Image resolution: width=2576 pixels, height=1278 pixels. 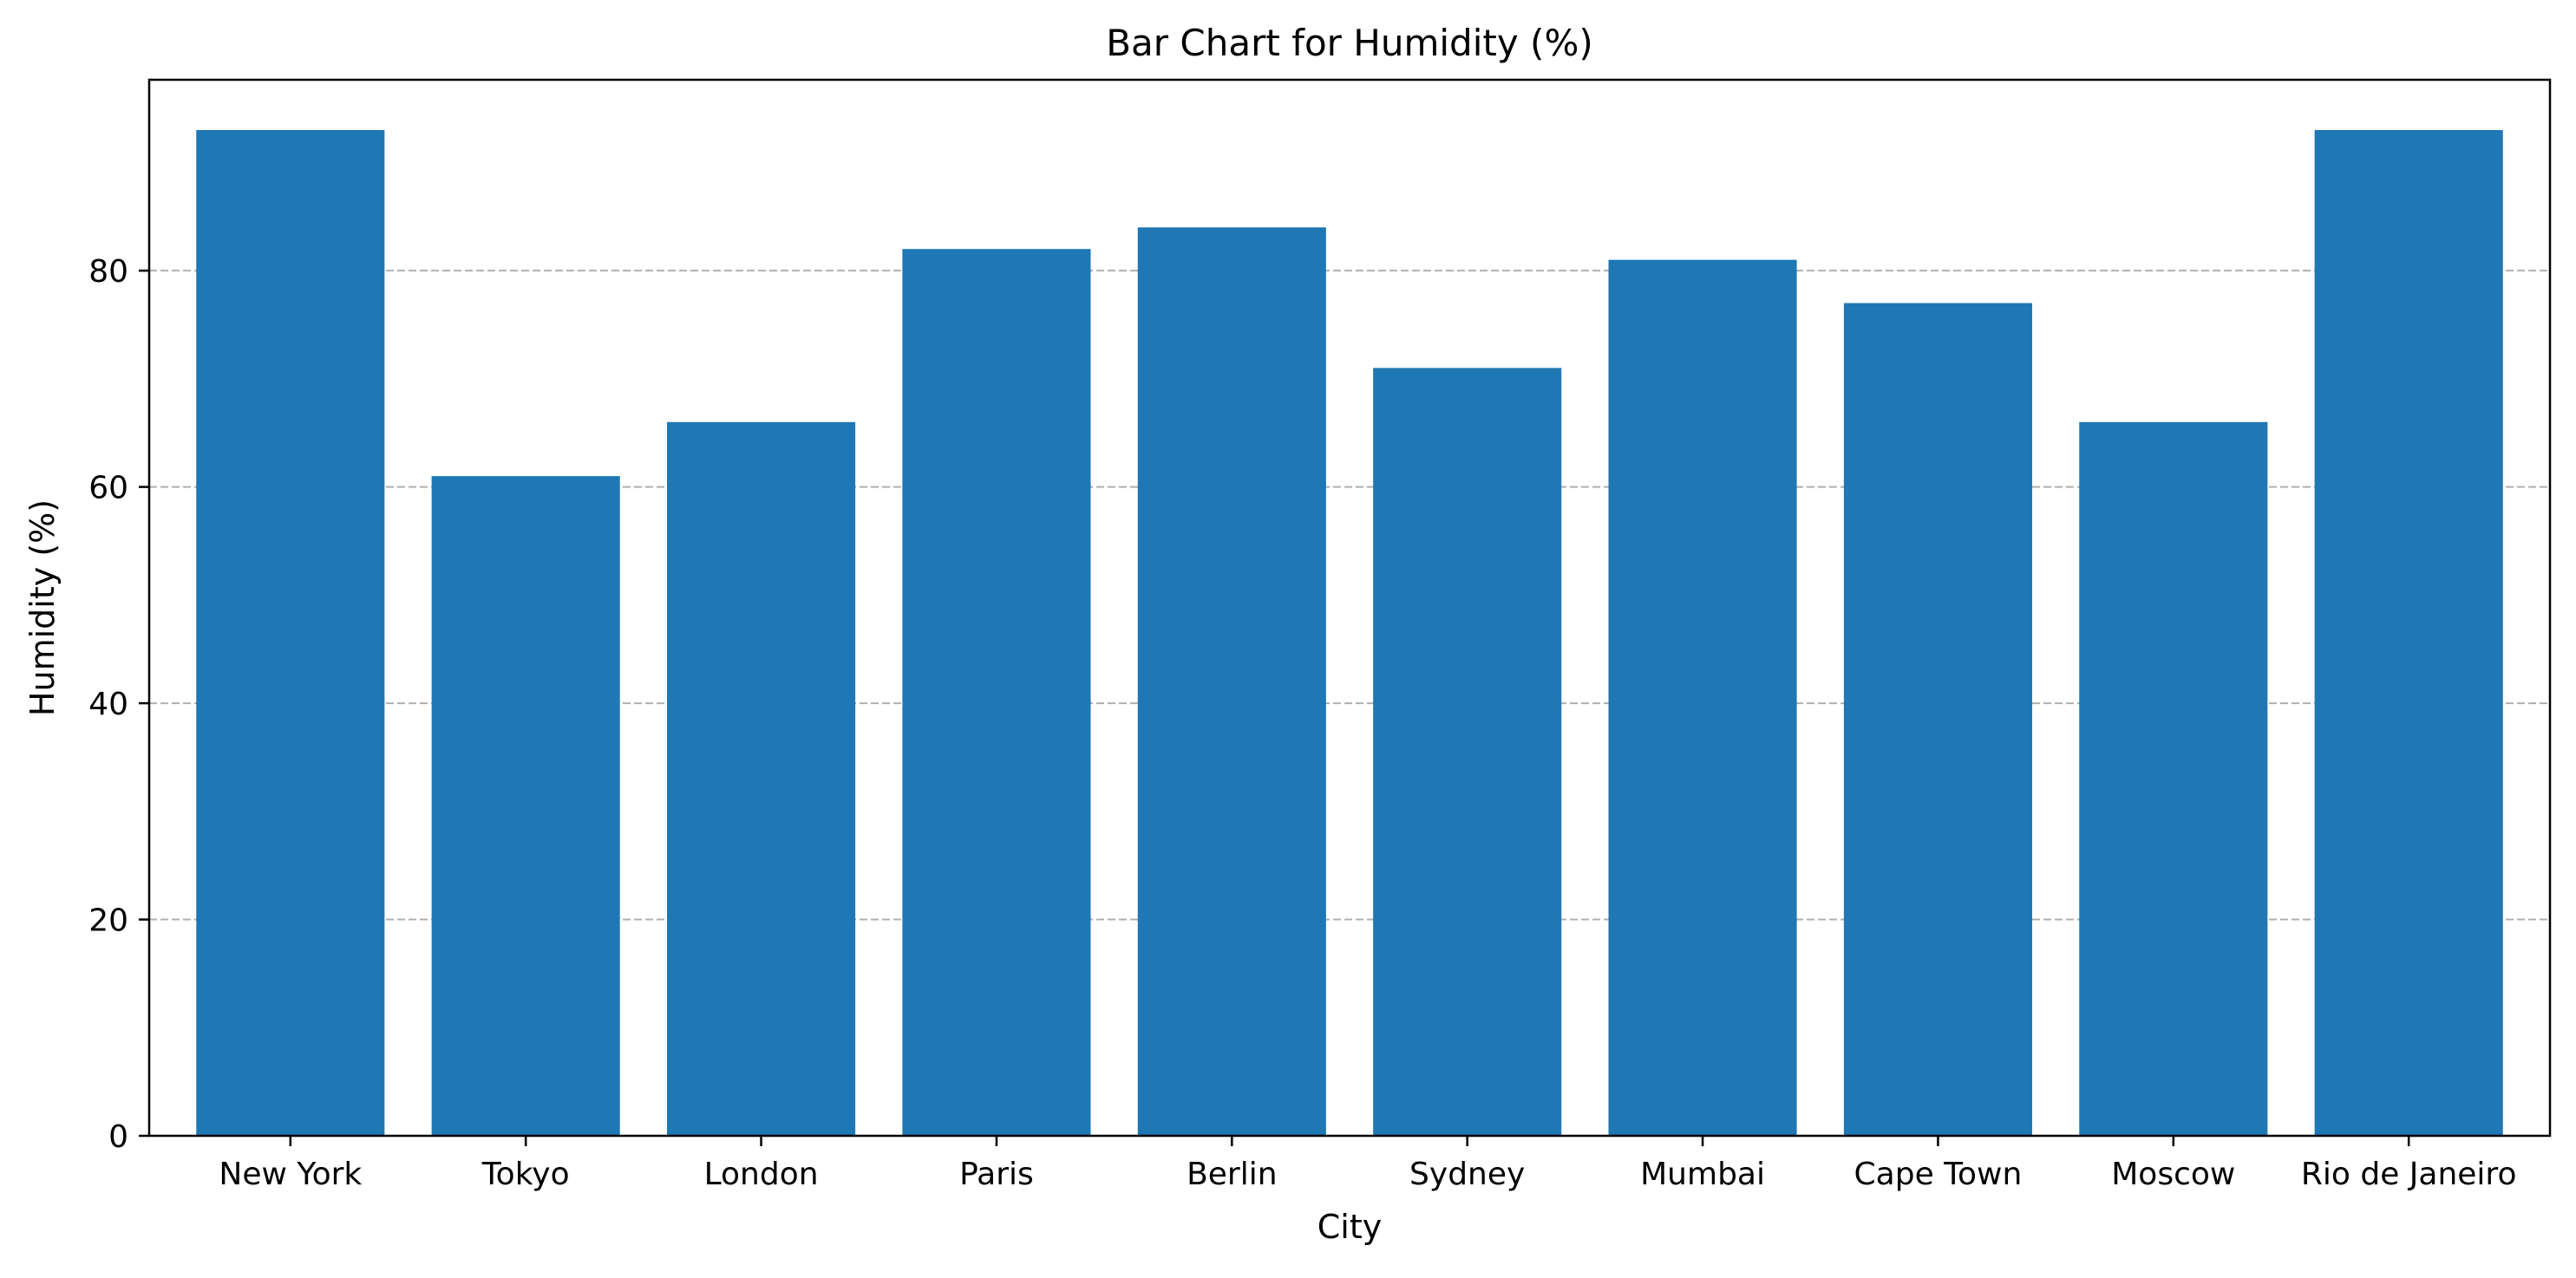 I want to click on x-tick-label-tokyo: Tokyo, so click(x=525, y=1174).